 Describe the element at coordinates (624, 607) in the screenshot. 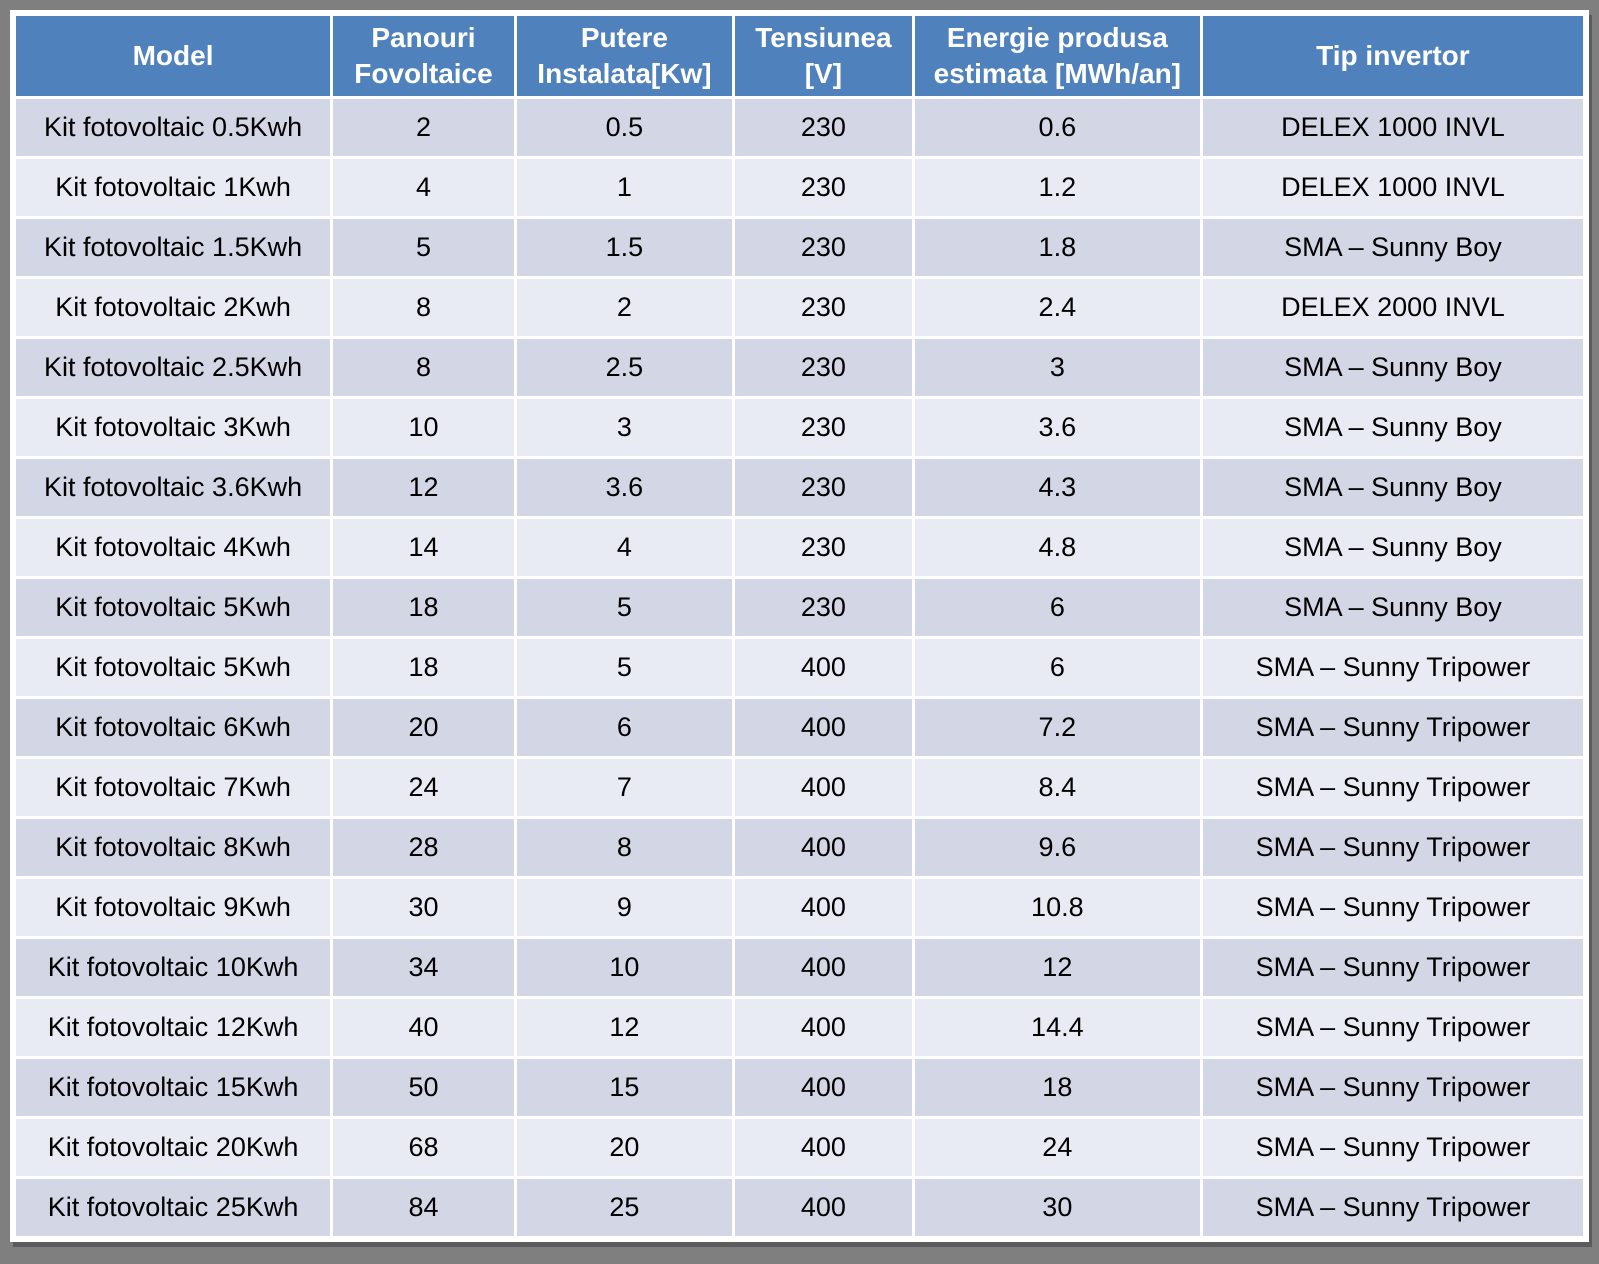

I see `cell-putere: 5` at that location.